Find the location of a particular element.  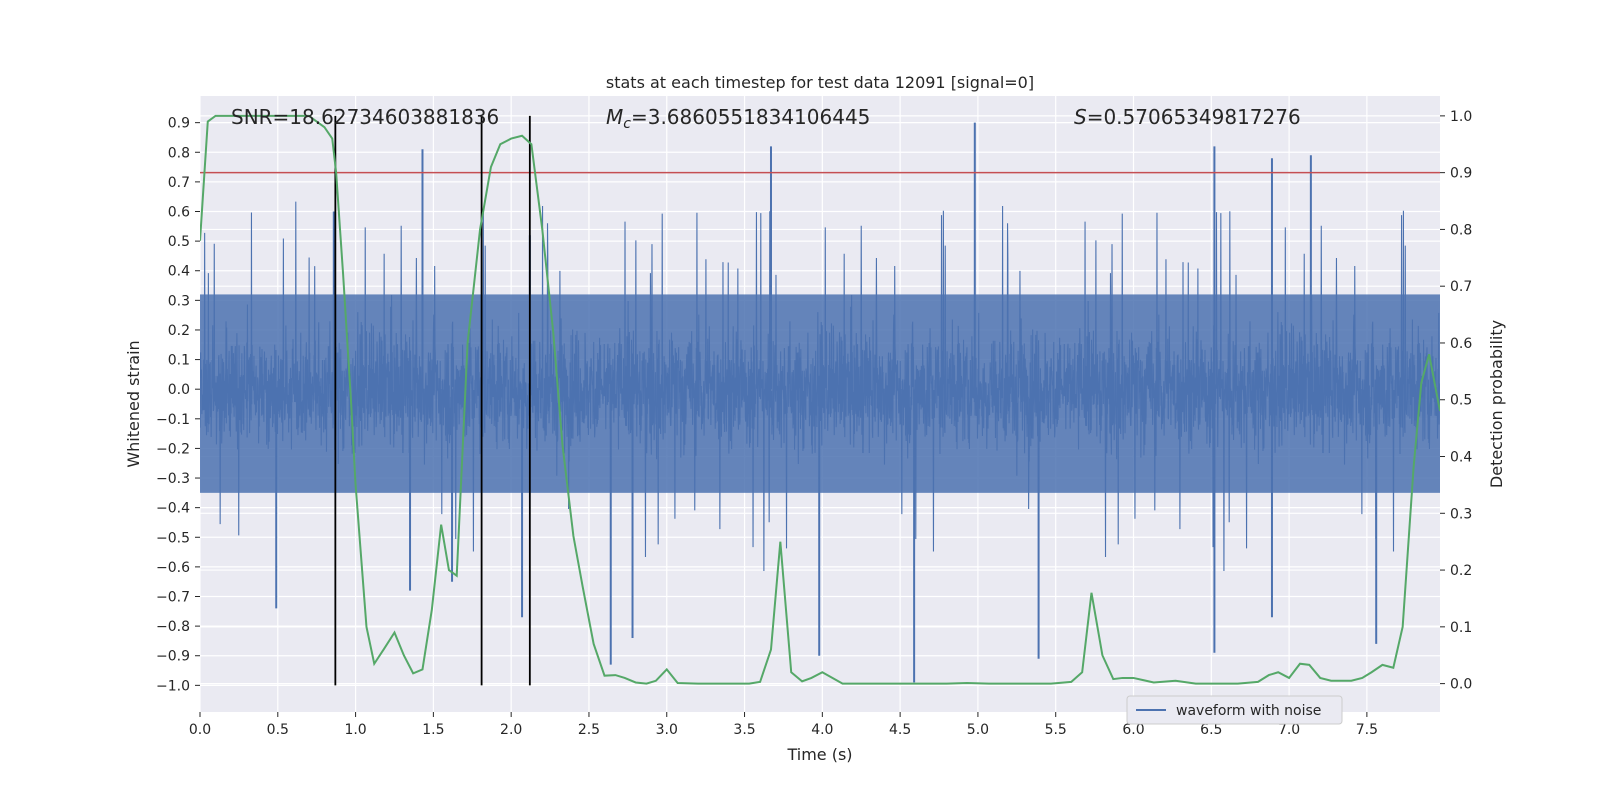

x-tick-label: 4.5 is located at coordinates (900, 730).